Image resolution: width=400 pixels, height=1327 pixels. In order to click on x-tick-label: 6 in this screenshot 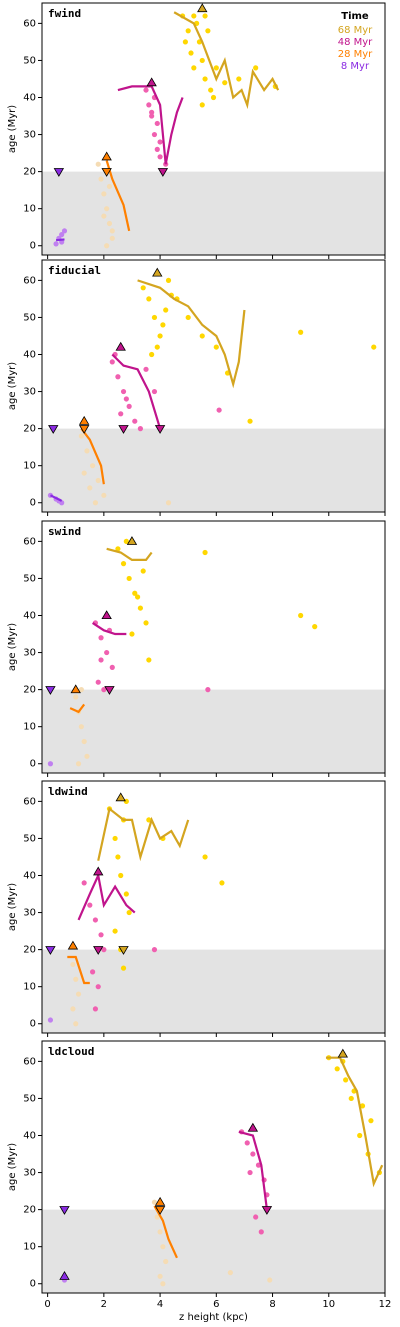, I will do `click(216, 1304)`.